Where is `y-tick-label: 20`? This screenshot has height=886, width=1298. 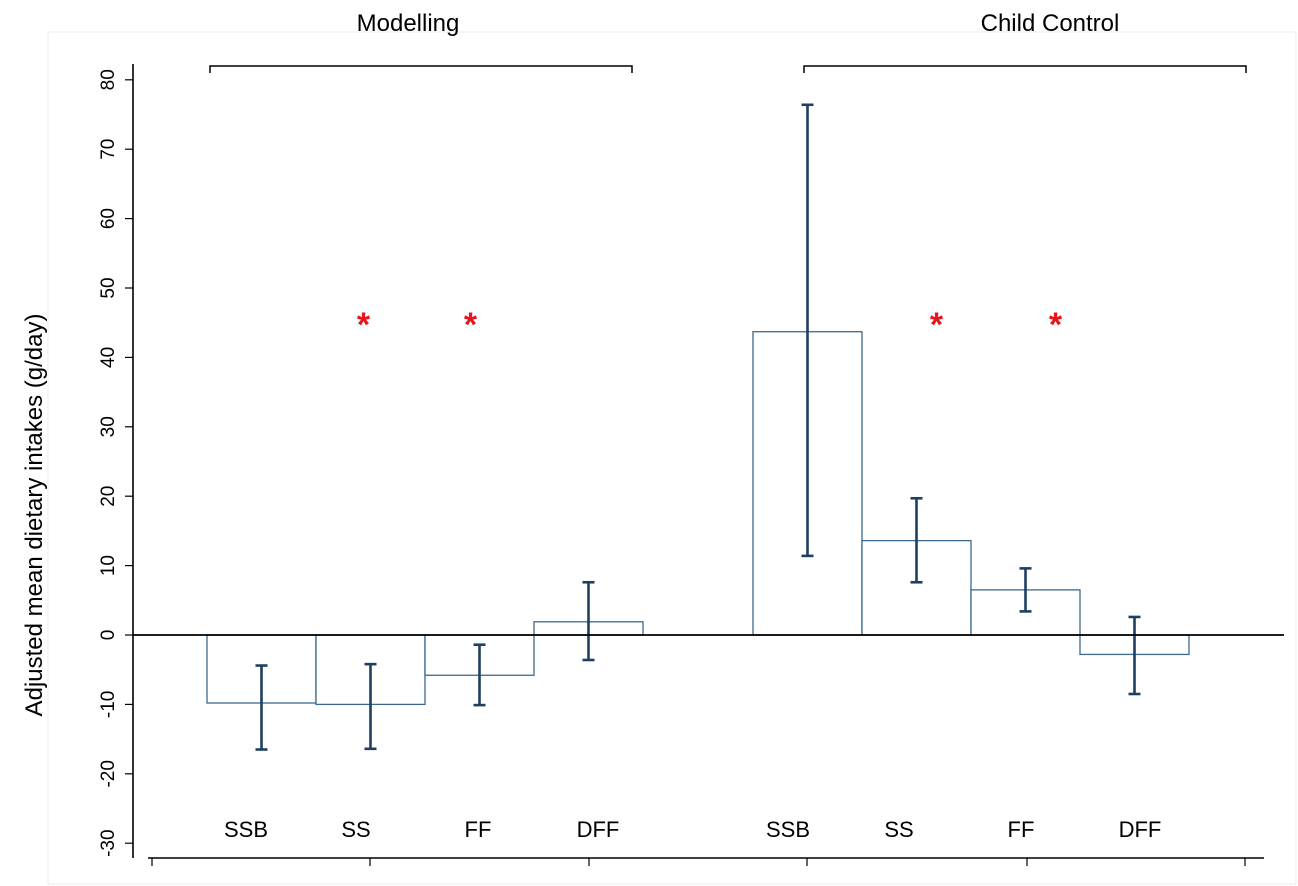 y-tick-label: 20 is located at coordinates (108, 496).